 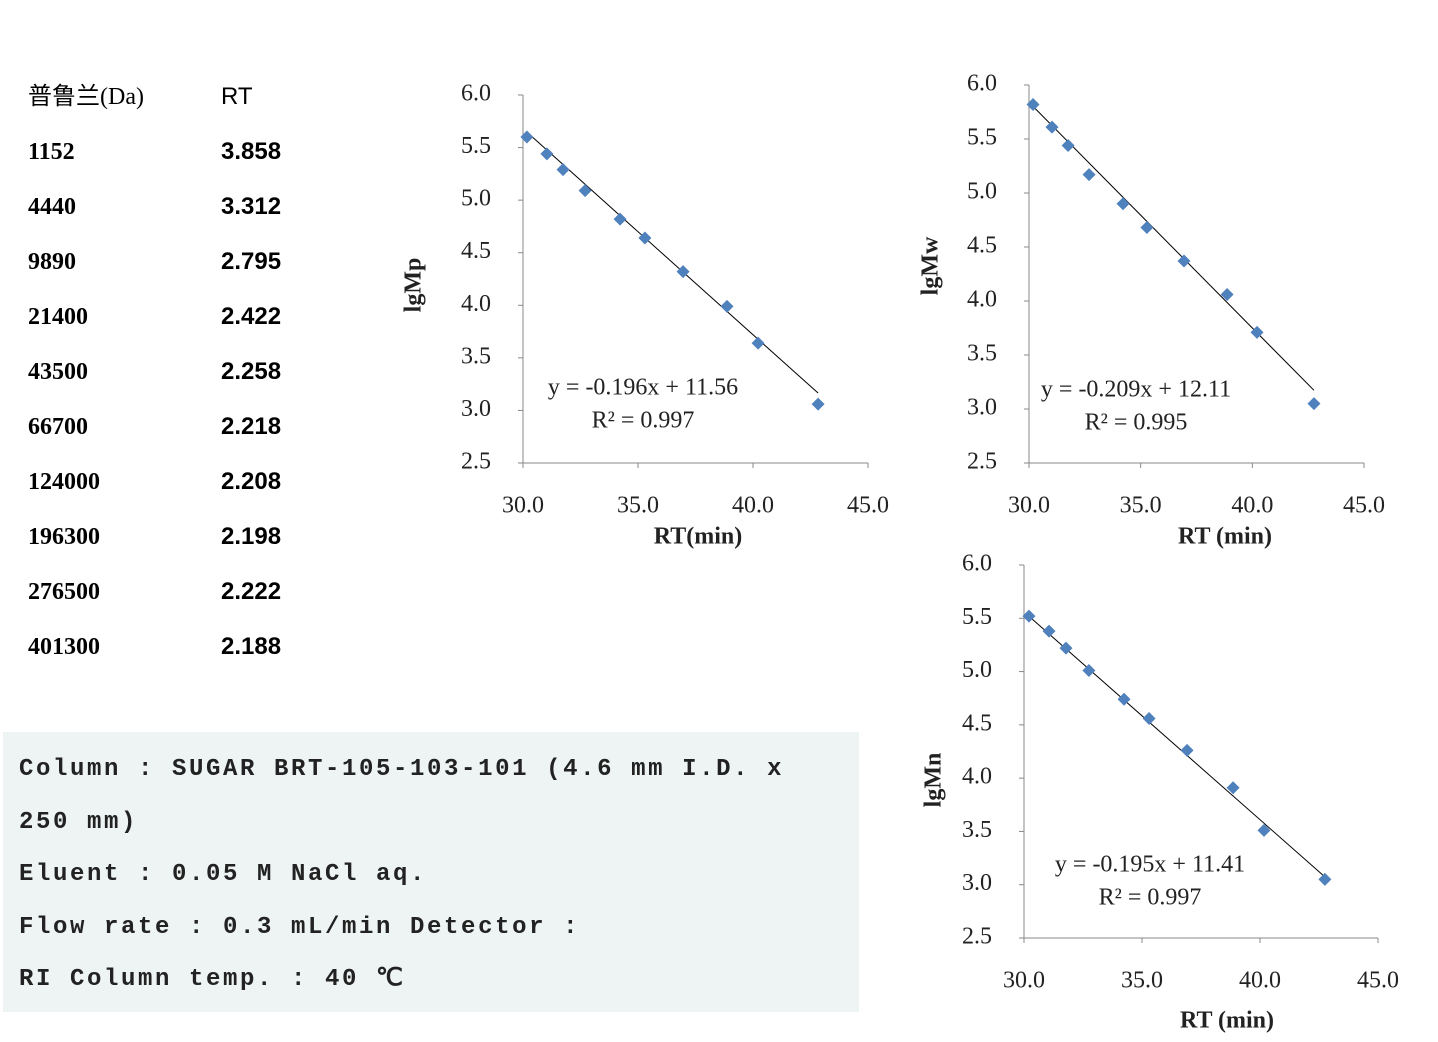 What do you see at coordinates (251, 536) in the screenshot?
I see `table-cell: 2.198` at bounding box center [251, 536].